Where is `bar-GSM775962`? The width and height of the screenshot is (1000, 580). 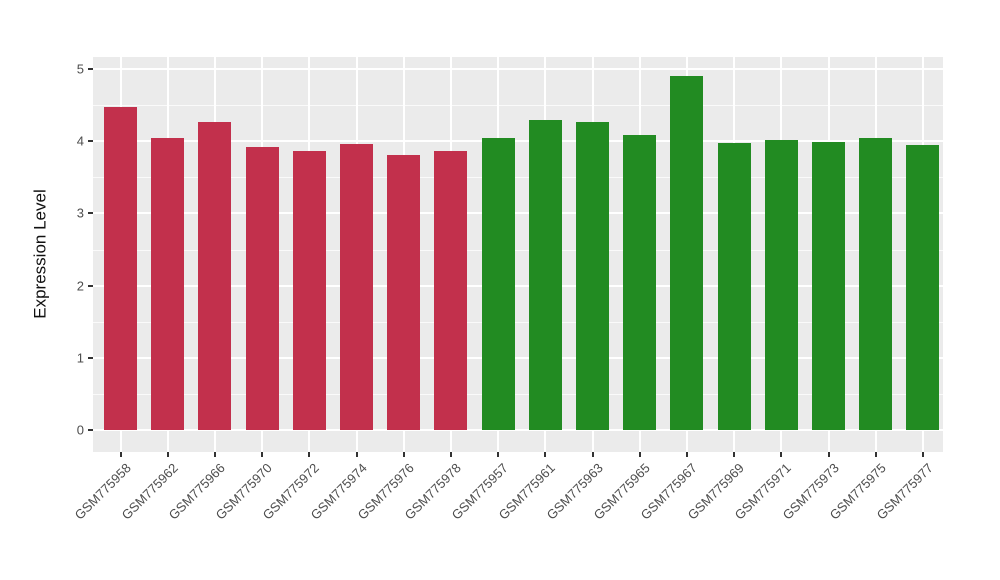
bar-GSM775962 is located at coordinates (168, 283).